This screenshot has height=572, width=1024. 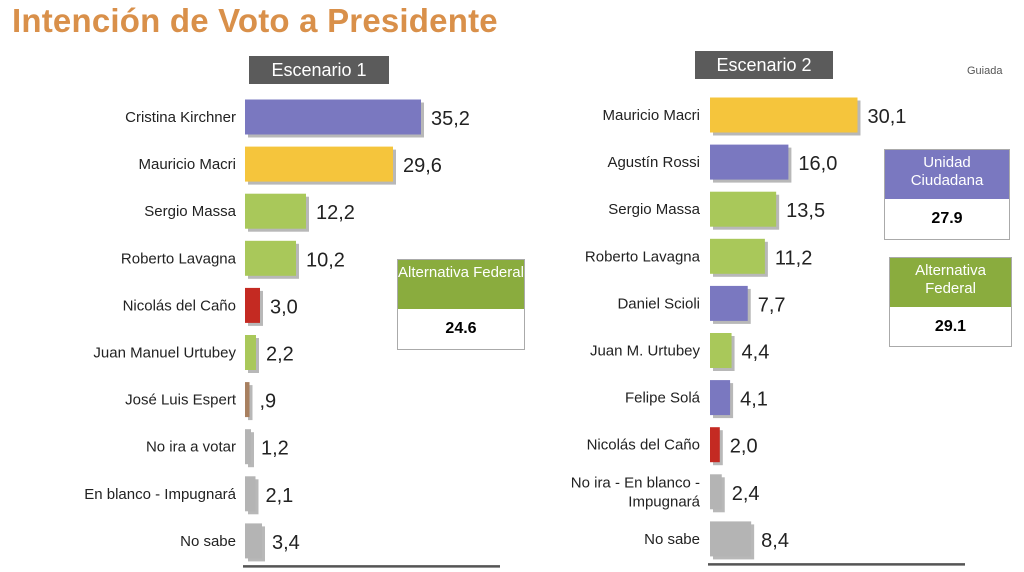 I want to click on value-label: 2,1, so click(x=280, y=496).